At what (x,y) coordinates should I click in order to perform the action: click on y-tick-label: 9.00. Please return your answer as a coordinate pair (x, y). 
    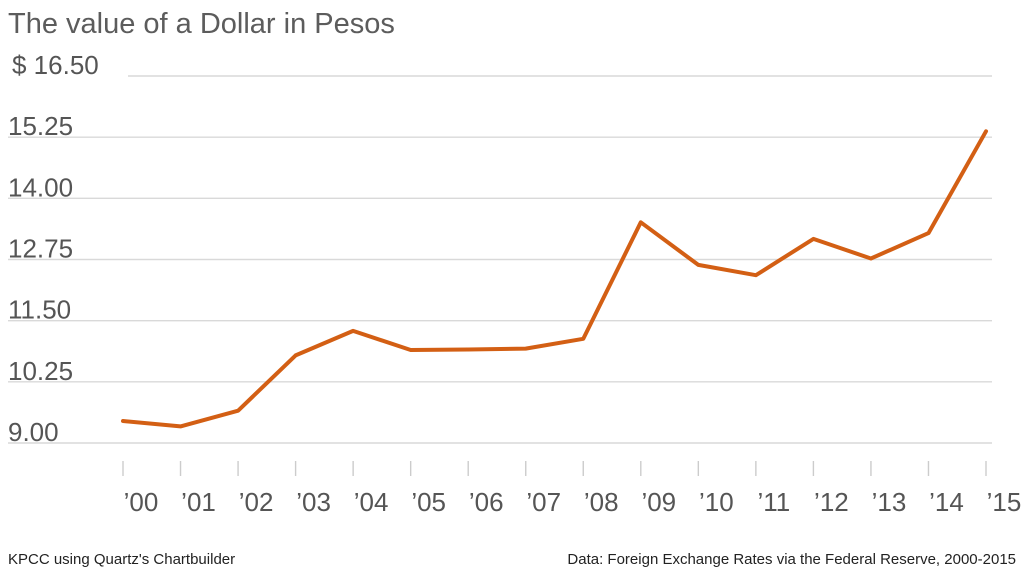
    Looking at the image, I should click on (33, 432).